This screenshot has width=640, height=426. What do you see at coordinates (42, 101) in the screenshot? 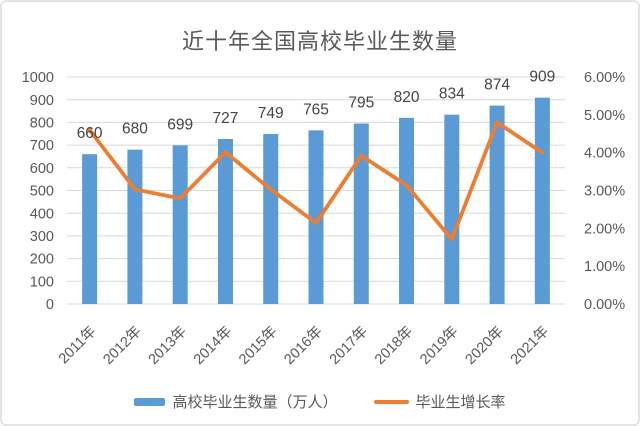
I see `left-axis-tick-label: 900` at bounding box center [42, 101].